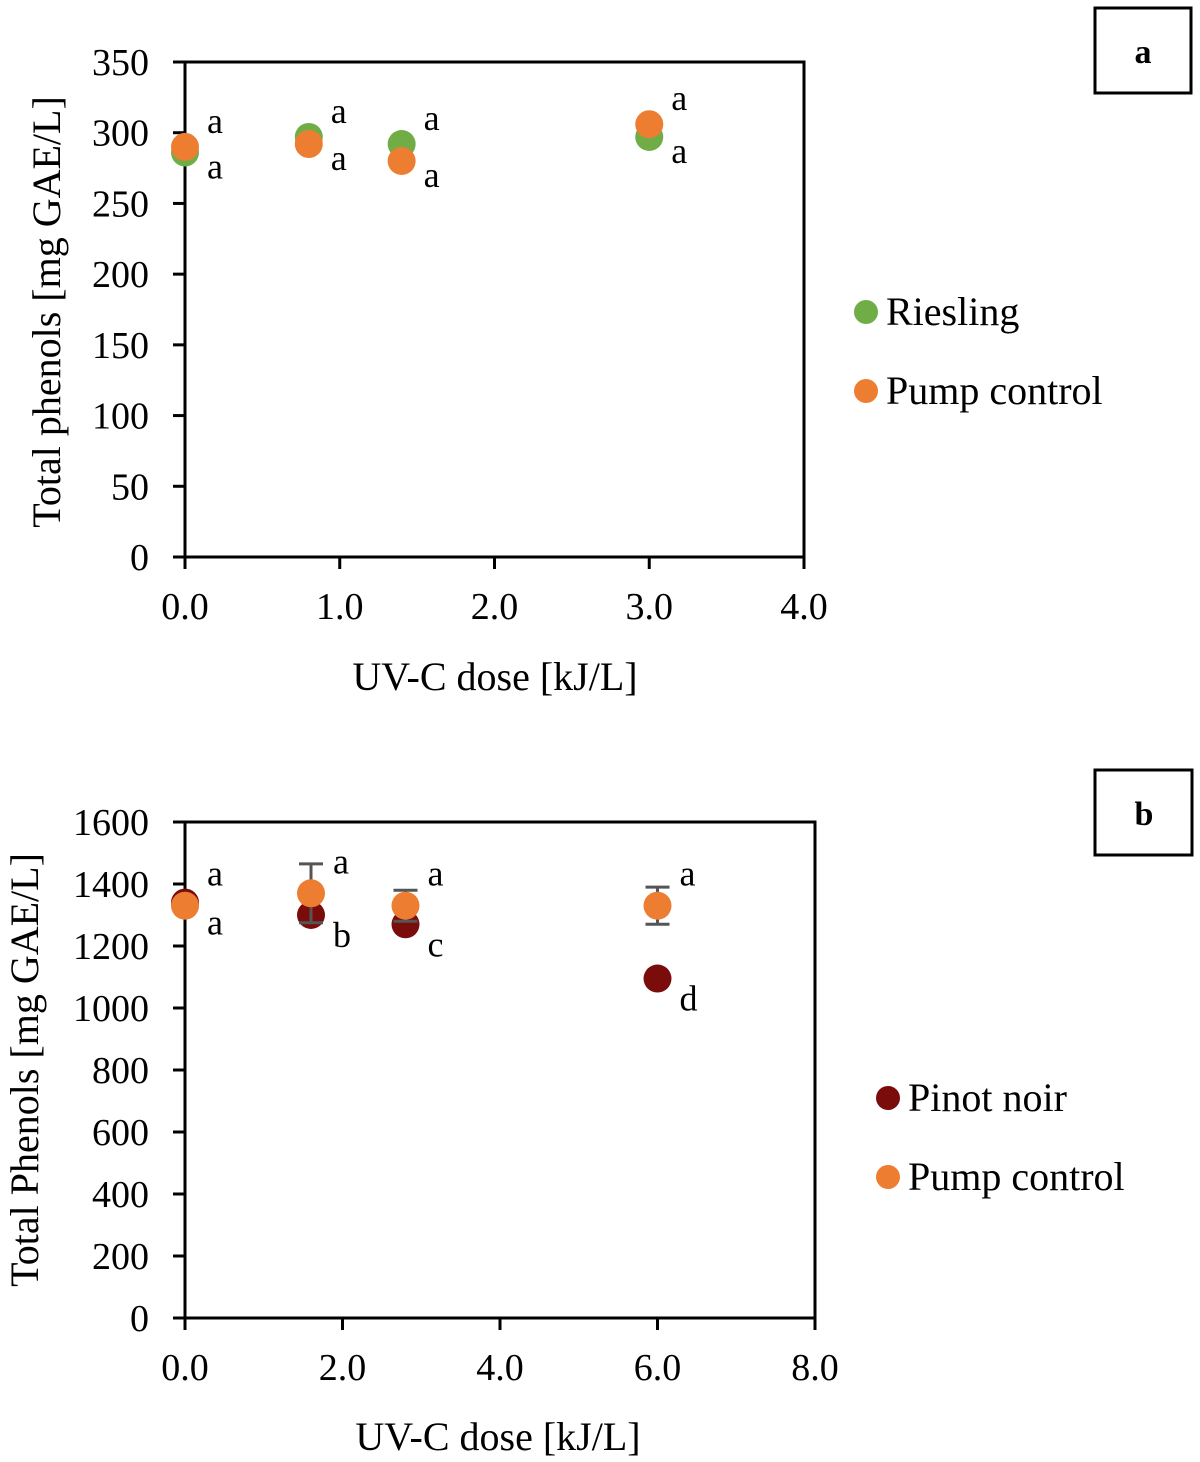  Describe the element at coordinates (120, 204) in the screenshot. I see `y-tick-label: 250` at that location.